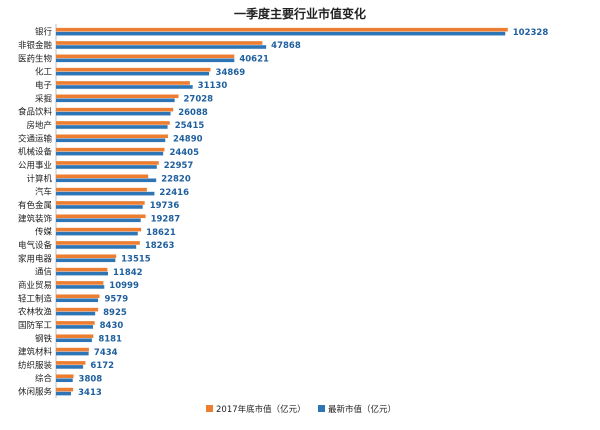  What do you see at coordinates (35, 218) in the screenshot?
I see `category-label: 建筑装饰` at bounding box center [35, 218].